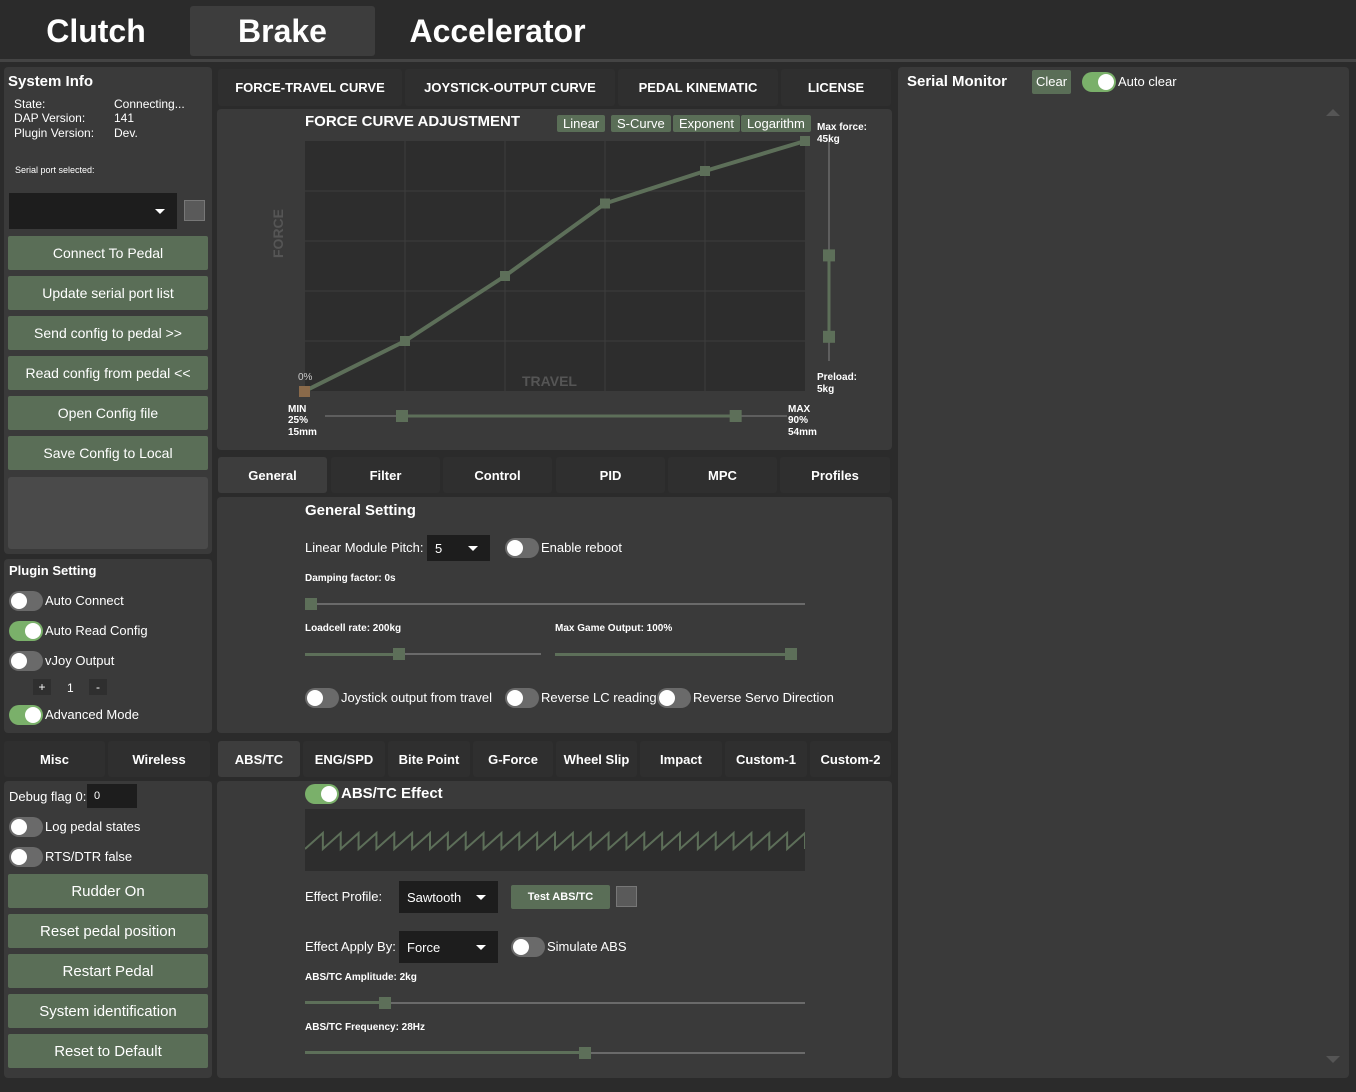 The height and width of the screenshot is (1092, 1356). I want to click on amplitude-slider-track, so click(555, 1003).